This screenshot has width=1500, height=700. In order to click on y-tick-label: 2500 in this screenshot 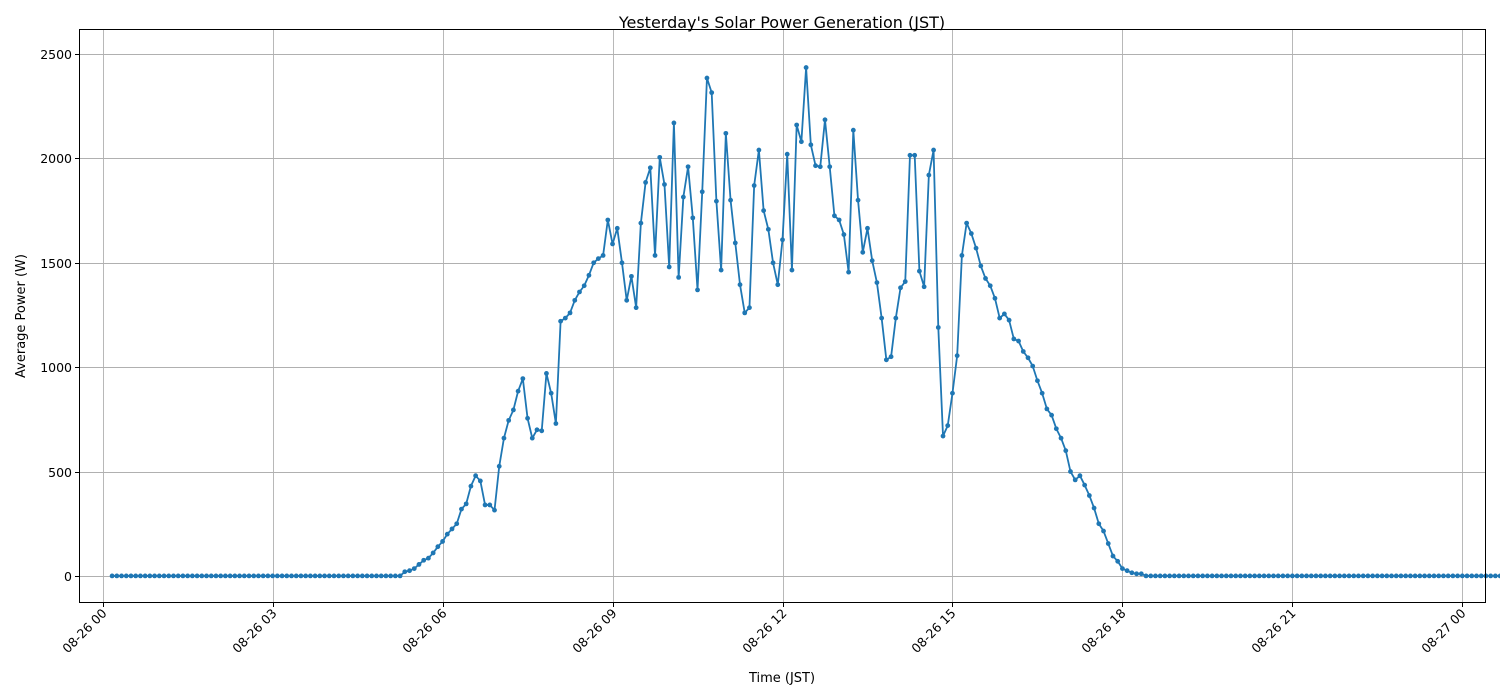, I will do `click(56, 54)`.